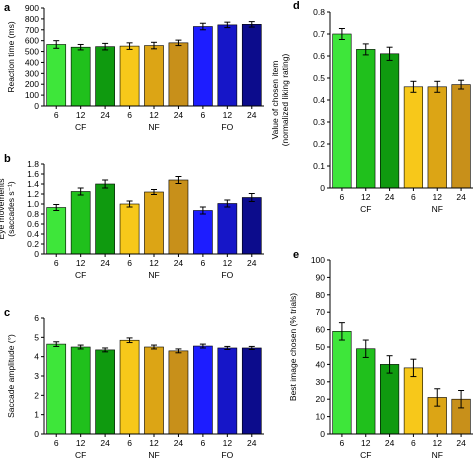 Image resolution: width=474 pixels, height=460 pixels. What do you see at coordinates (321, 295) in the screenshot?
I see `y-tick-label: 80` at bounding box center [321, 295].